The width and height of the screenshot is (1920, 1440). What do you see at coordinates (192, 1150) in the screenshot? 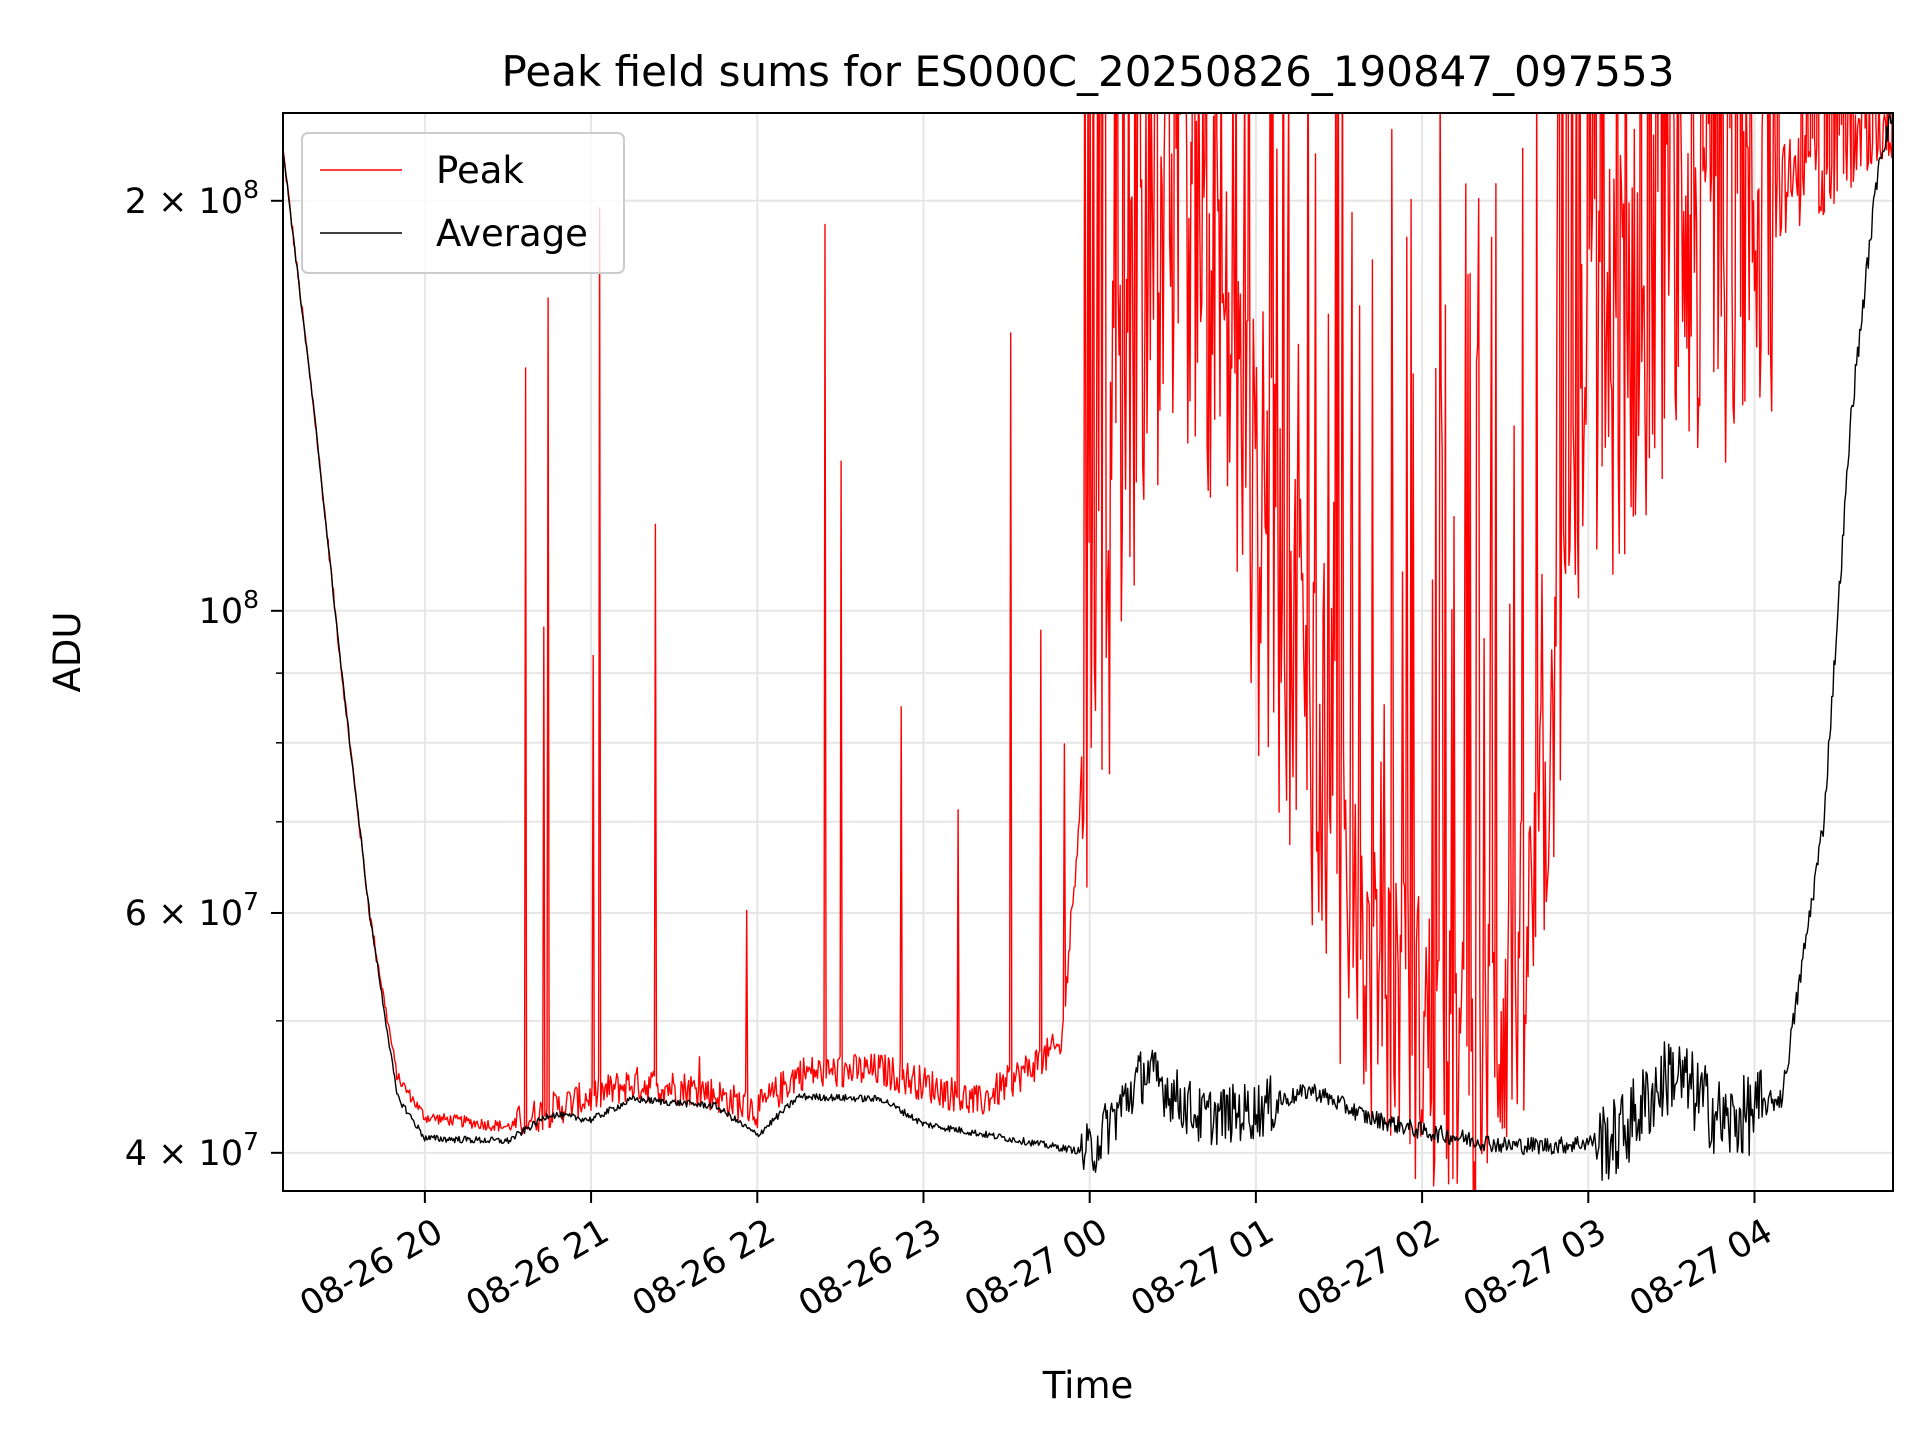
I see `y-tick-label: 4 × 107` at bounding box center [192, 1150].